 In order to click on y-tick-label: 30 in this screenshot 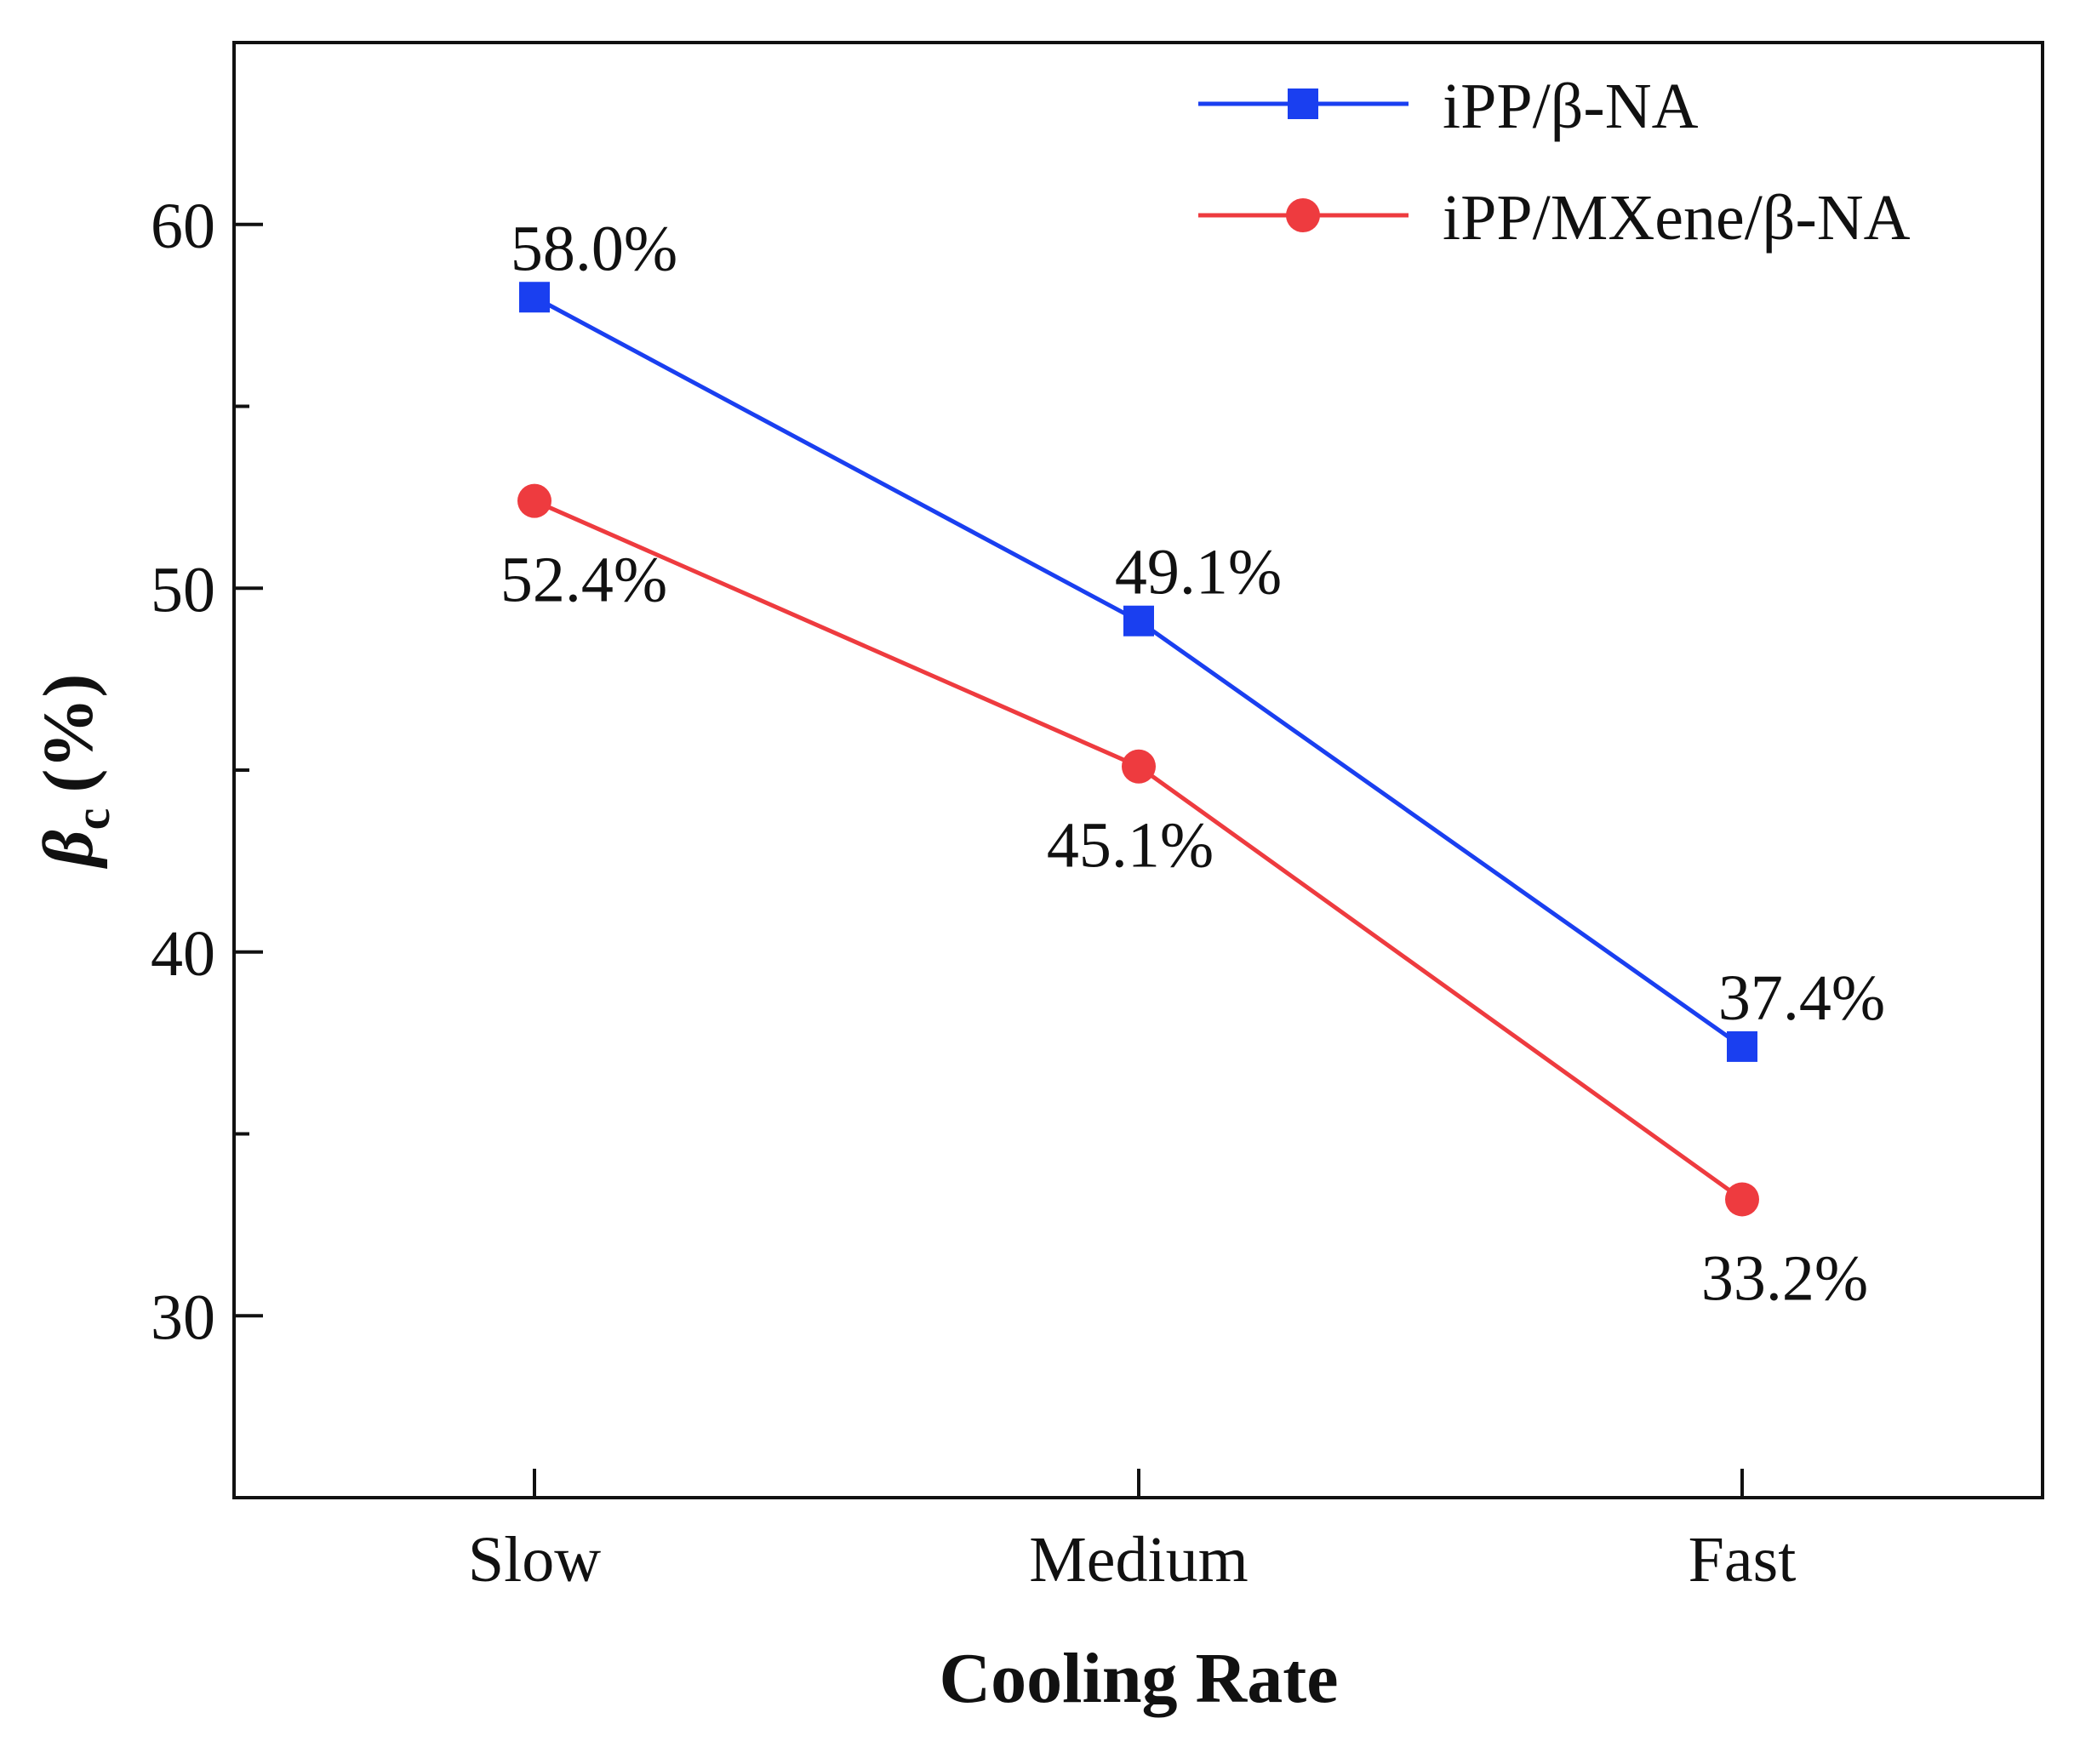, I will do `click(183, 1317)`.